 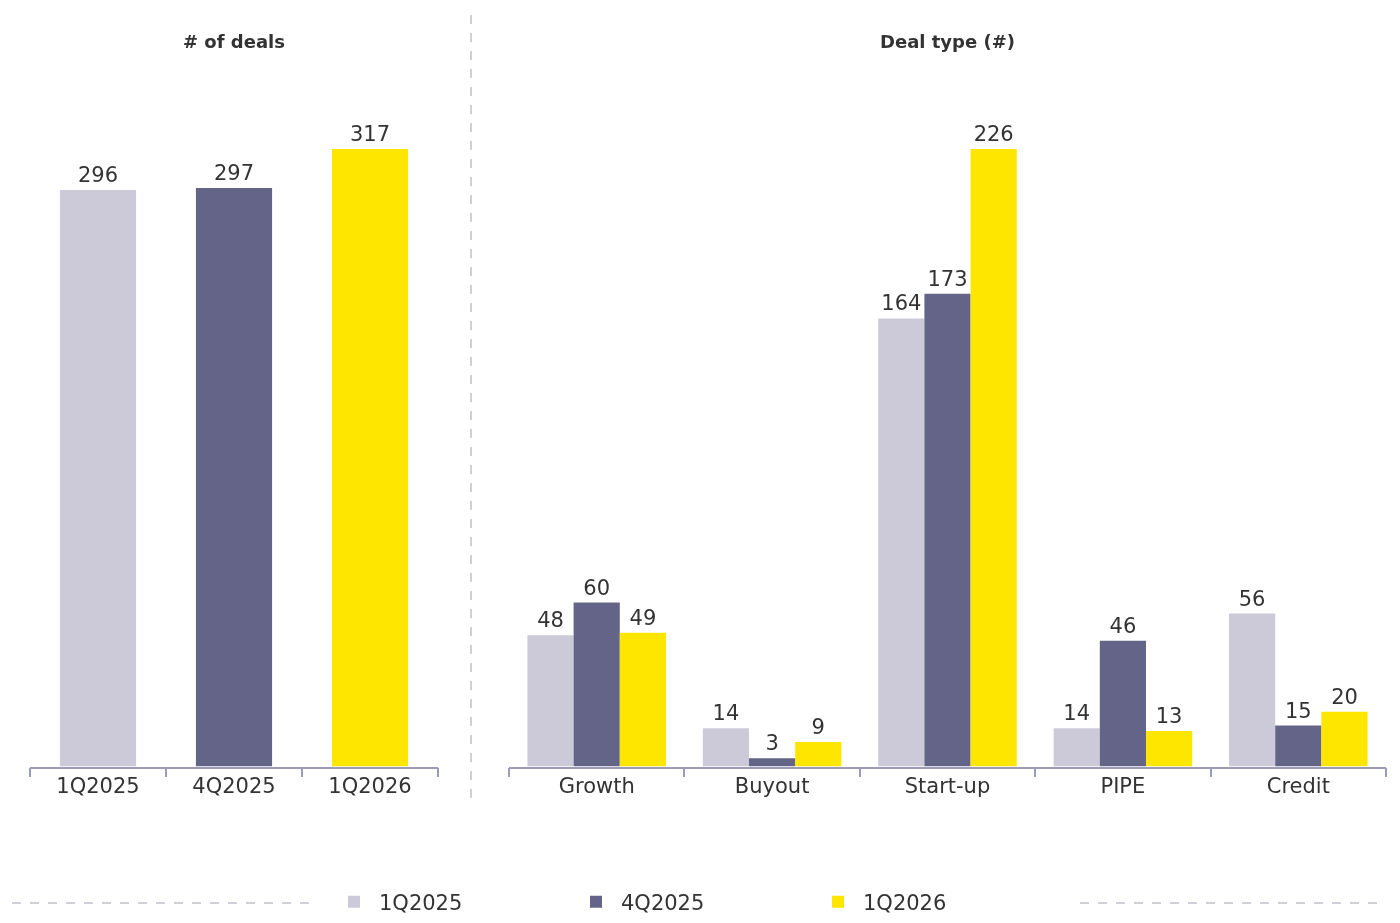 What do you see at coordinates (1298, 786) in the screenshot?
I see `x-tick-label: Credit` at bounding box center [1298, 786].